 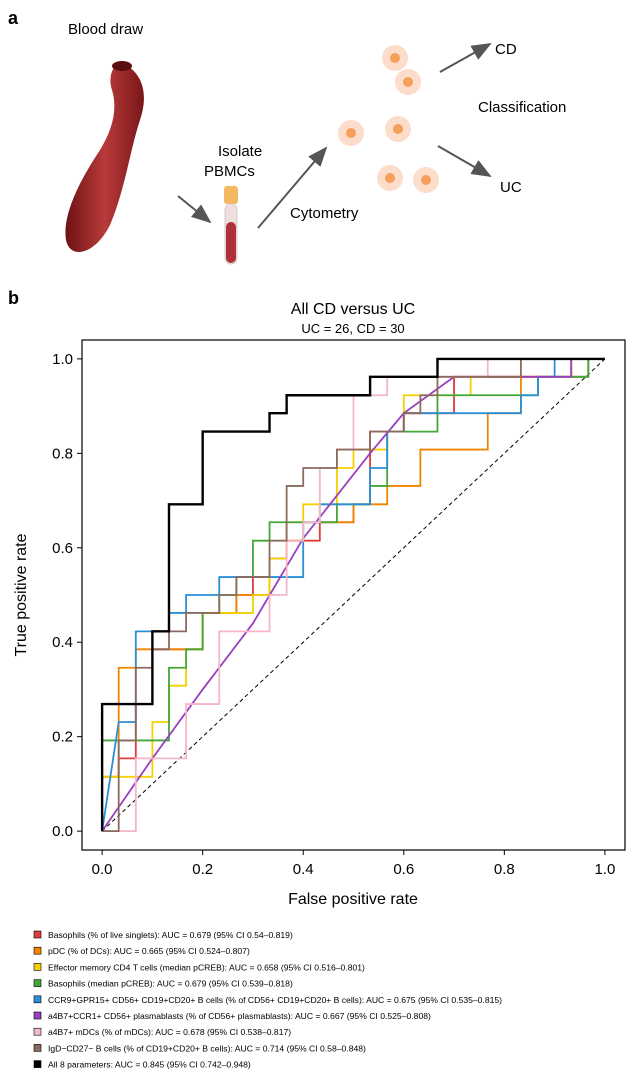 What do you see at coordinates (62, 359) in the screenshot?
I see `y-tick-label: 1.0` at bounding box center [62, 359].